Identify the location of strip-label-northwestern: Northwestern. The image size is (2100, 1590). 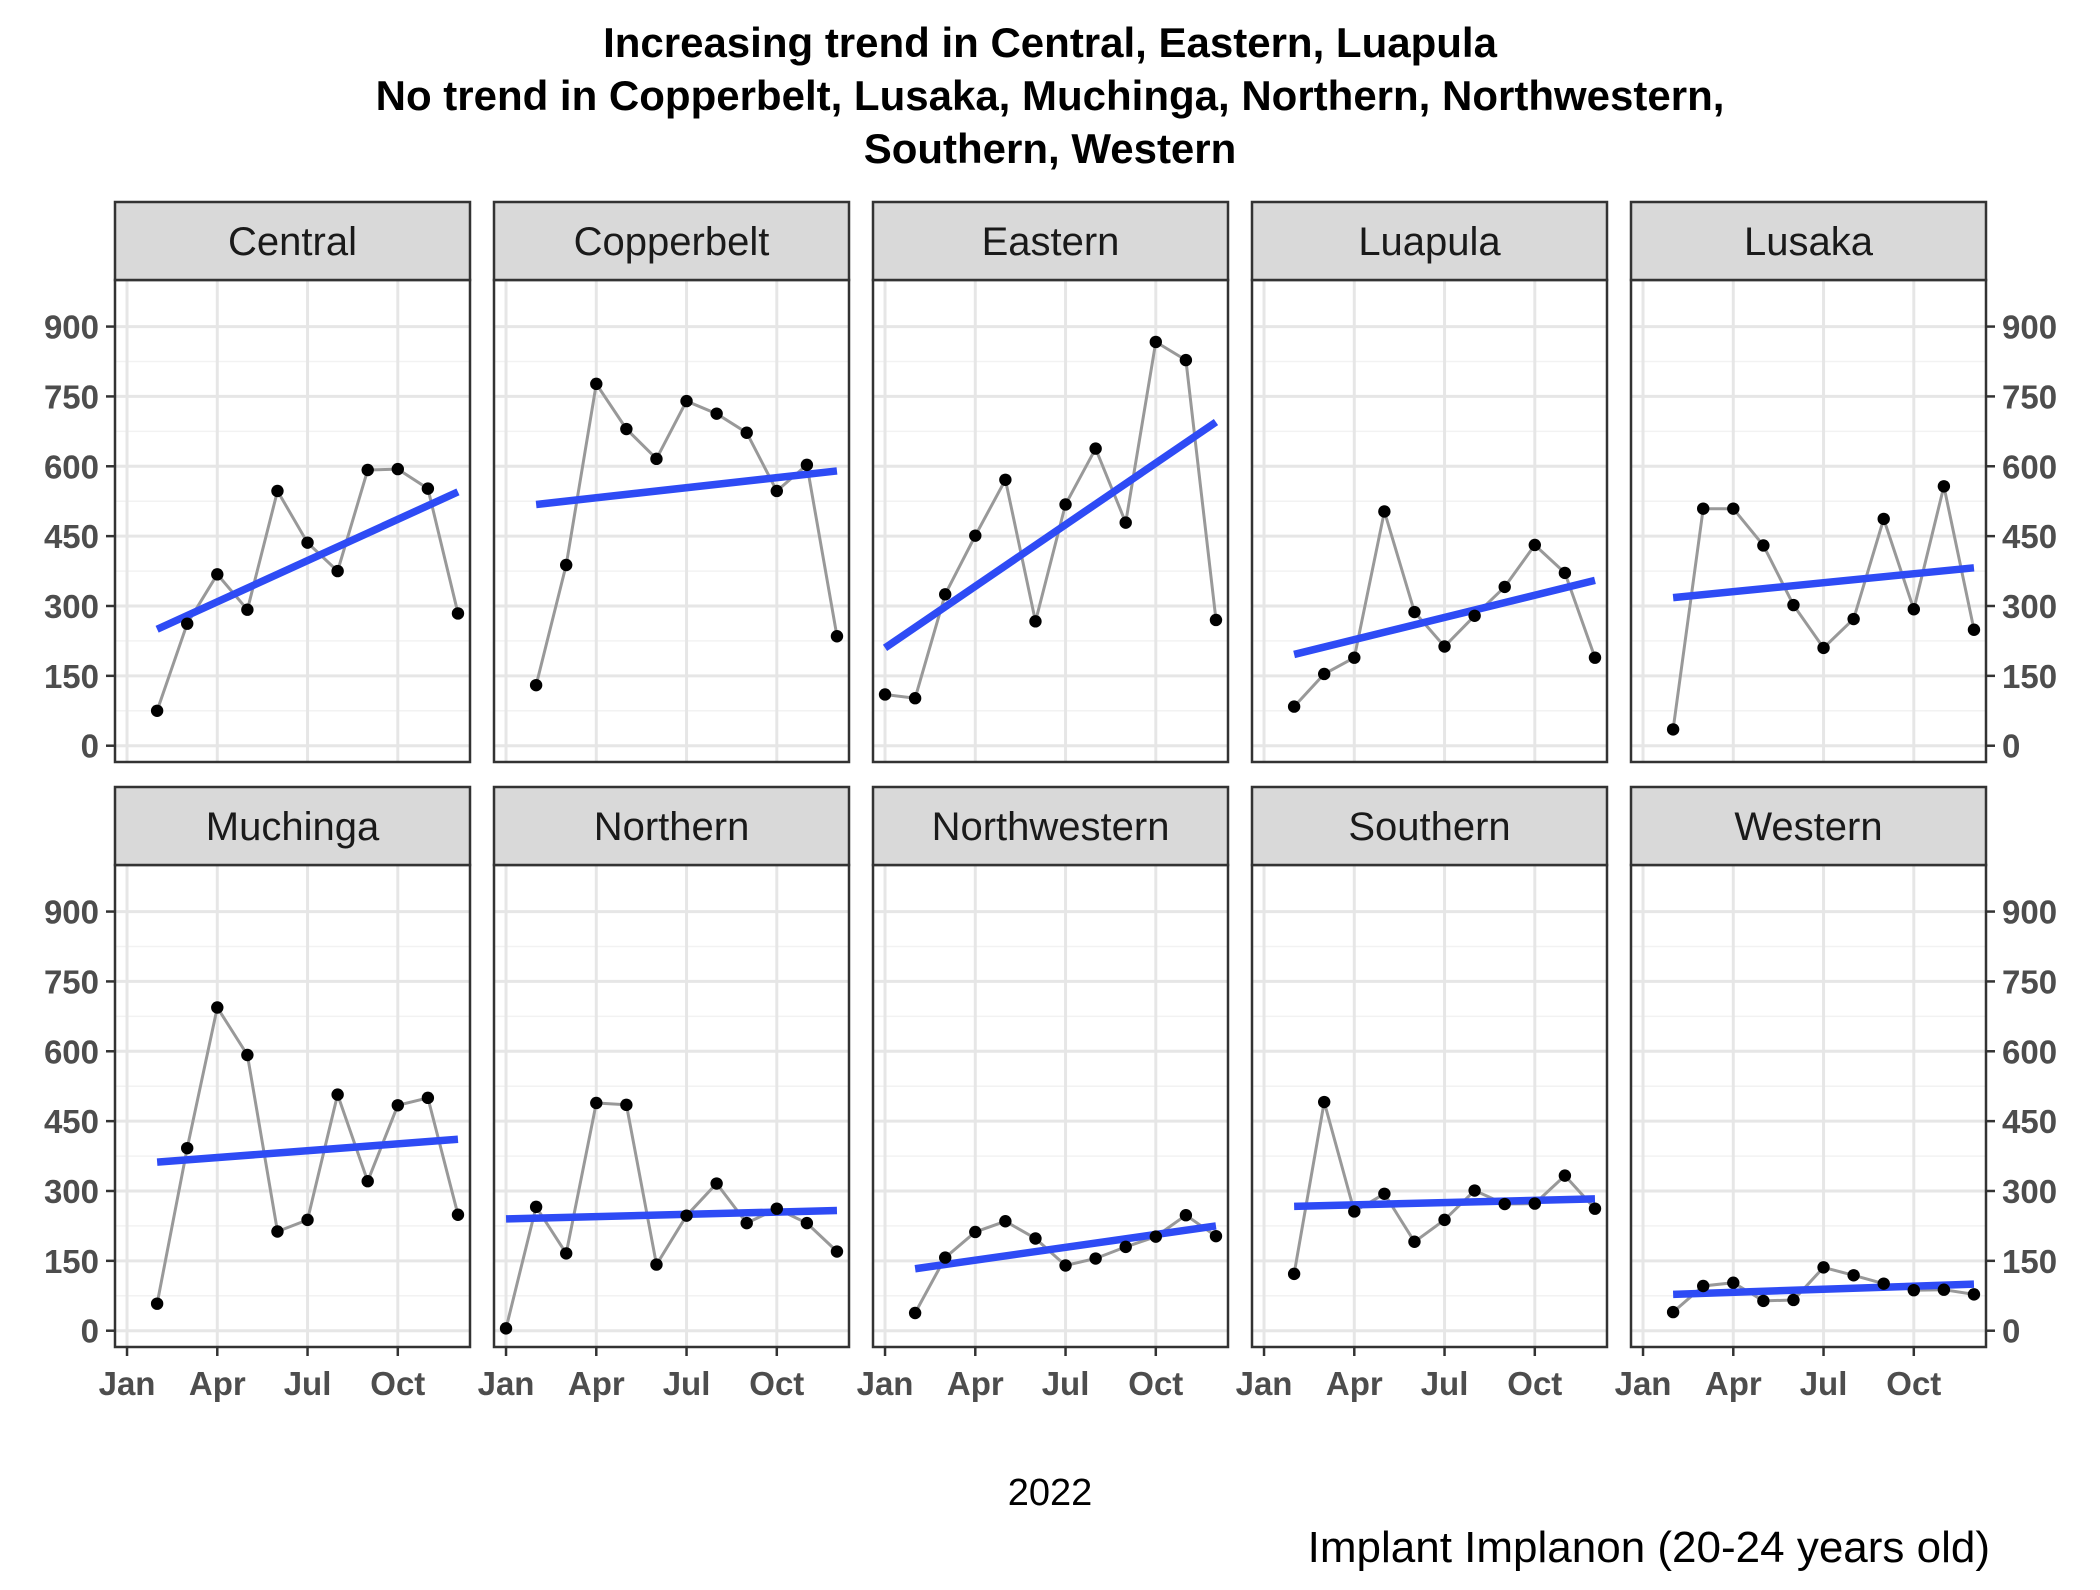
(1051, 827).